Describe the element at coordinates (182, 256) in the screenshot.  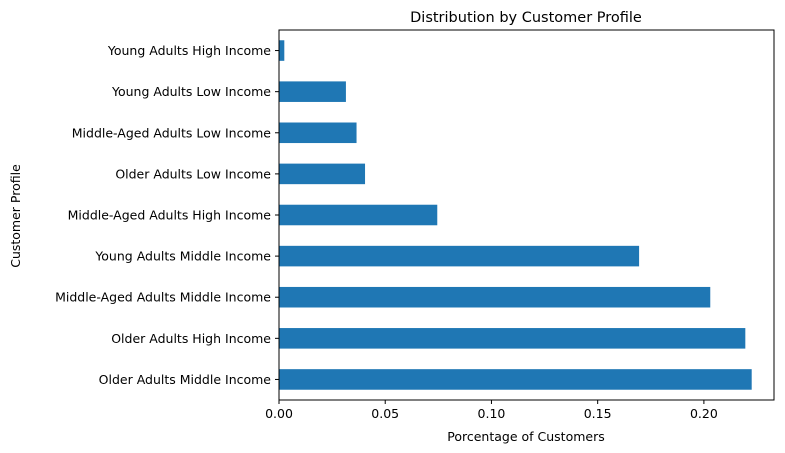
I see `category-label: Young Adults Middle Income` at that location.